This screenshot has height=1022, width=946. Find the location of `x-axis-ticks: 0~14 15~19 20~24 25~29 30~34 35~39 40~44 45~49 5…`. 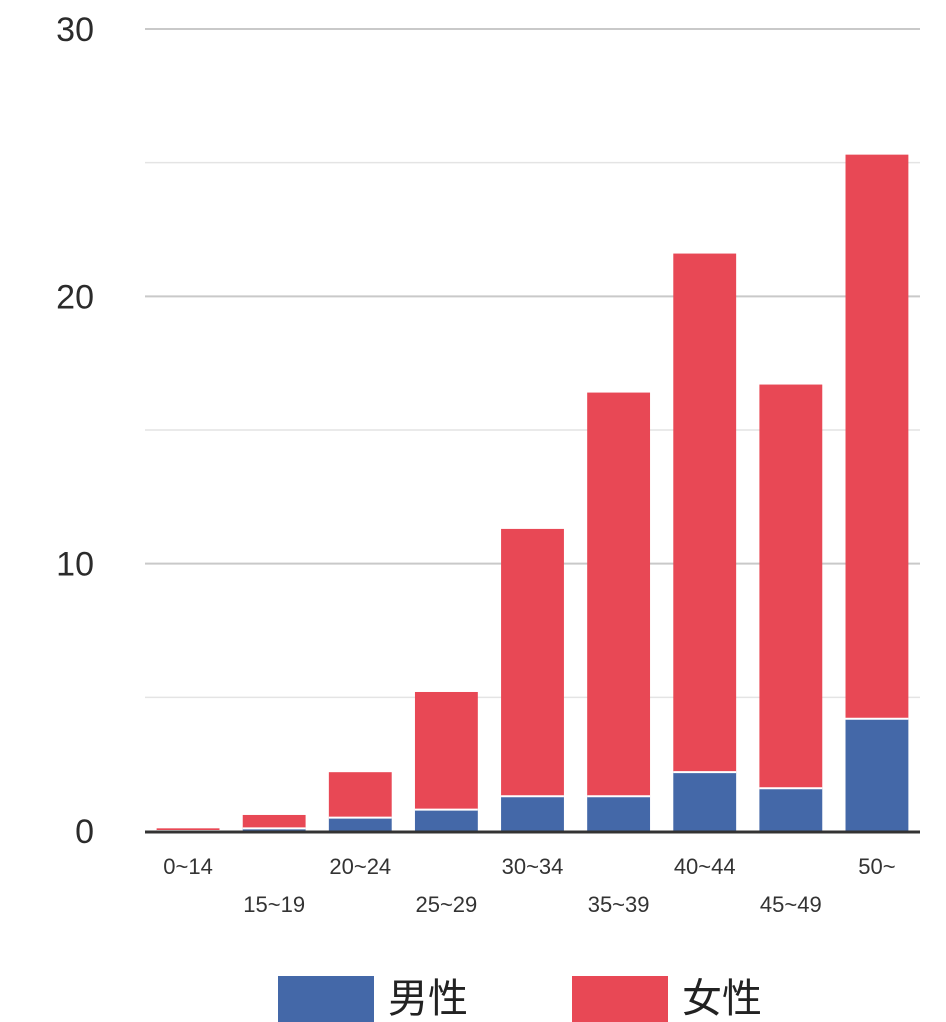

x-axis-ticks: 0~14 15~19 20~24 25~29 30~34 35~39 40~44 45~49 5… is located at coordinates (529, 885).